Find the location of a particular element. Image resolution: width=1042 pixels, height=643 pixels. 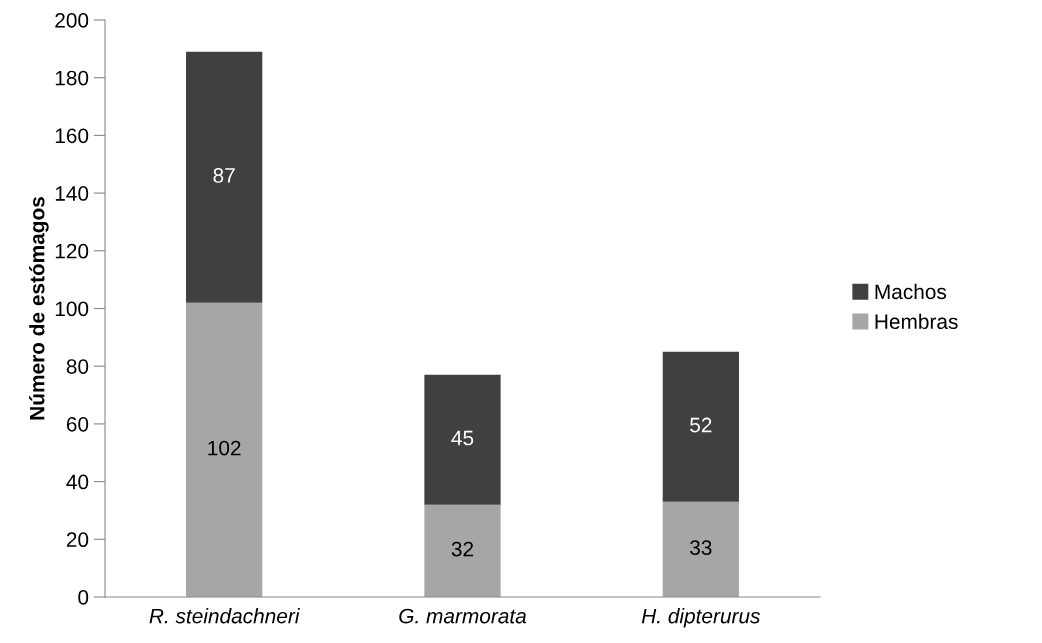

y-tick-label: 200 is located at coordinates (72, 20).